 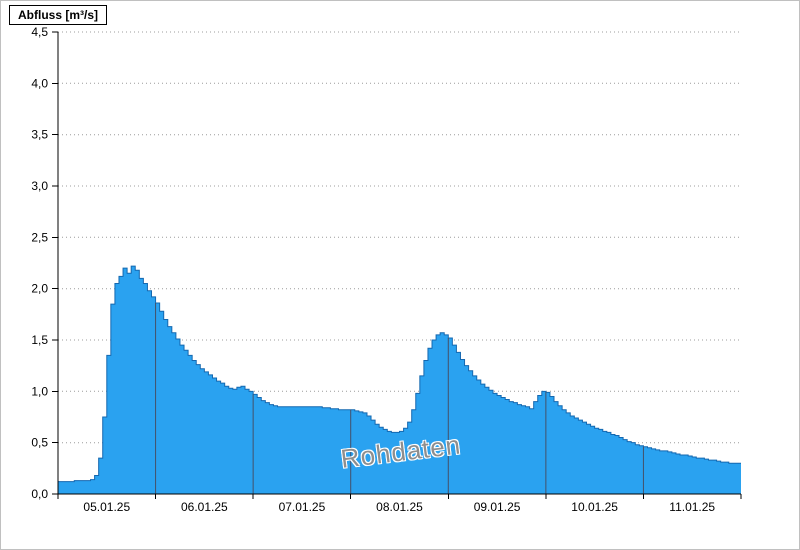 What do you see at coordinates (692, 507) in the screenshot?
I see `x-tick-label: 11.01.25` at bounding box center [692, 507].